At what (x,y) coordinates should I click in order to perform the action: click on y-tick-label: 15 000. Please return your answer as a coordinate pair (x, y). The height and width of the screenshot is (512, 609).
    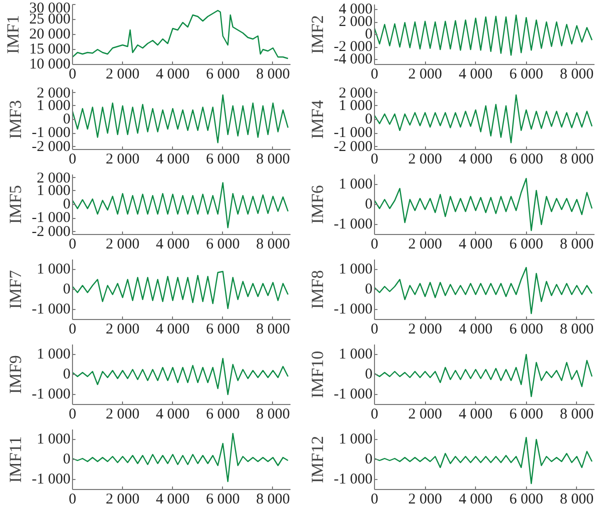
    Looking at the image, I should click on (49, 50).